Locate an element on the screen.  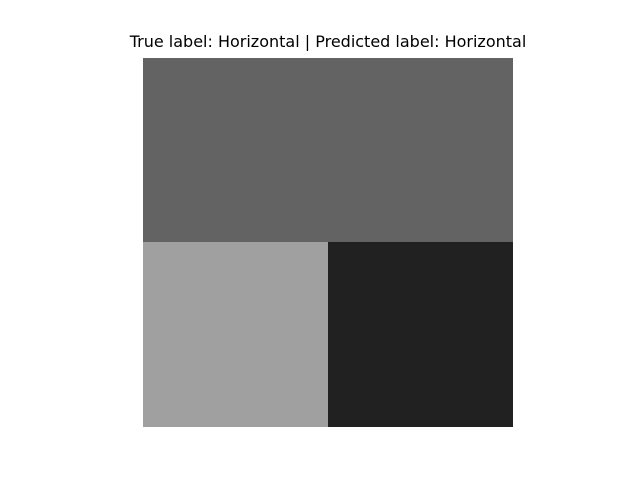
image-block-bottom-left is located at coordinates (235, 334).